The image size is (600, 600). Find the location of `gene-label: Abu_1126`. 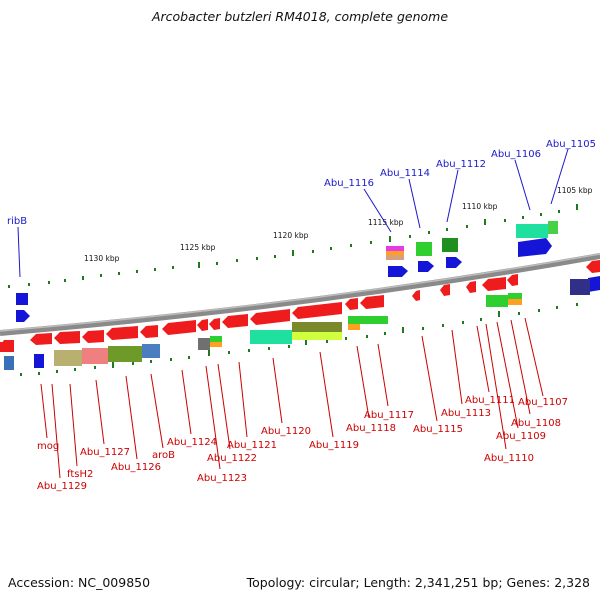

gene-label: Abu_1126 is located at coordinates (136, 467).